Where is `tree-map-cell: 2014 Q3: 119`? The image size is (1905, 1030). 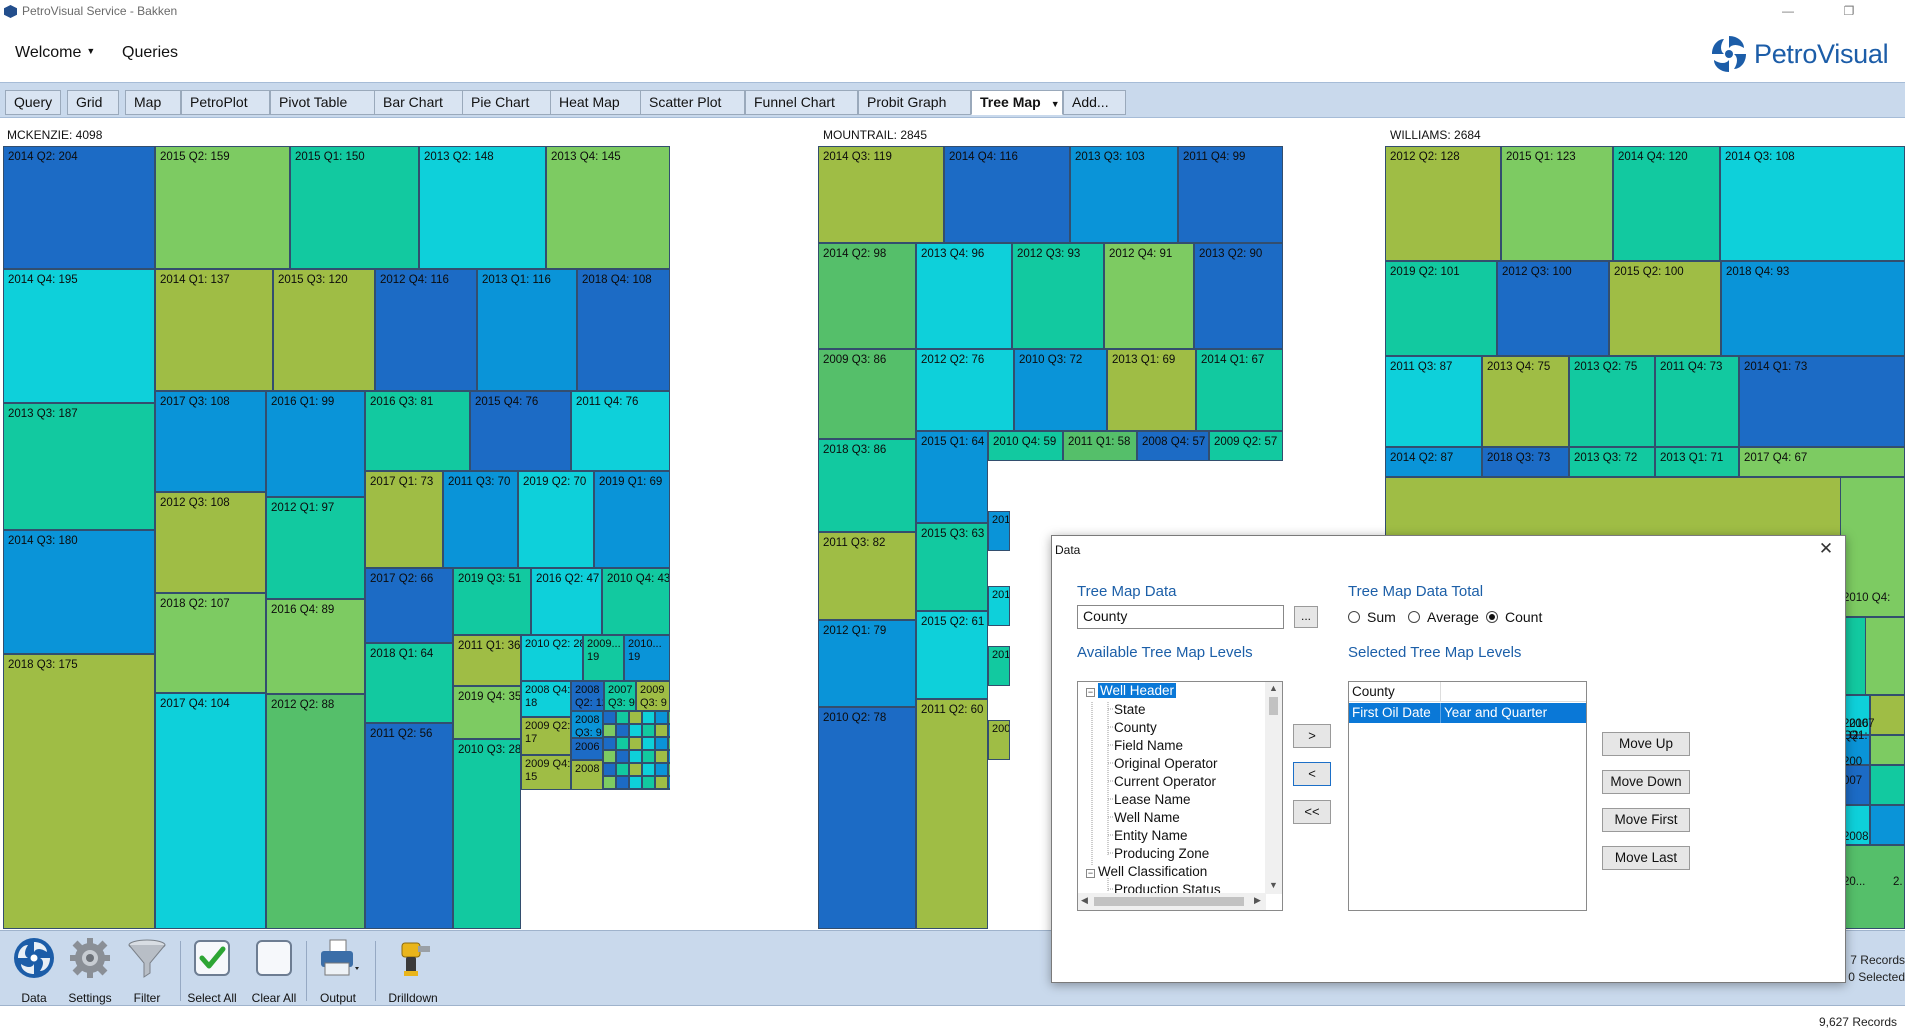
tree-map-cell: 2014 Q3: 119 is located at coordinates (881, 194).